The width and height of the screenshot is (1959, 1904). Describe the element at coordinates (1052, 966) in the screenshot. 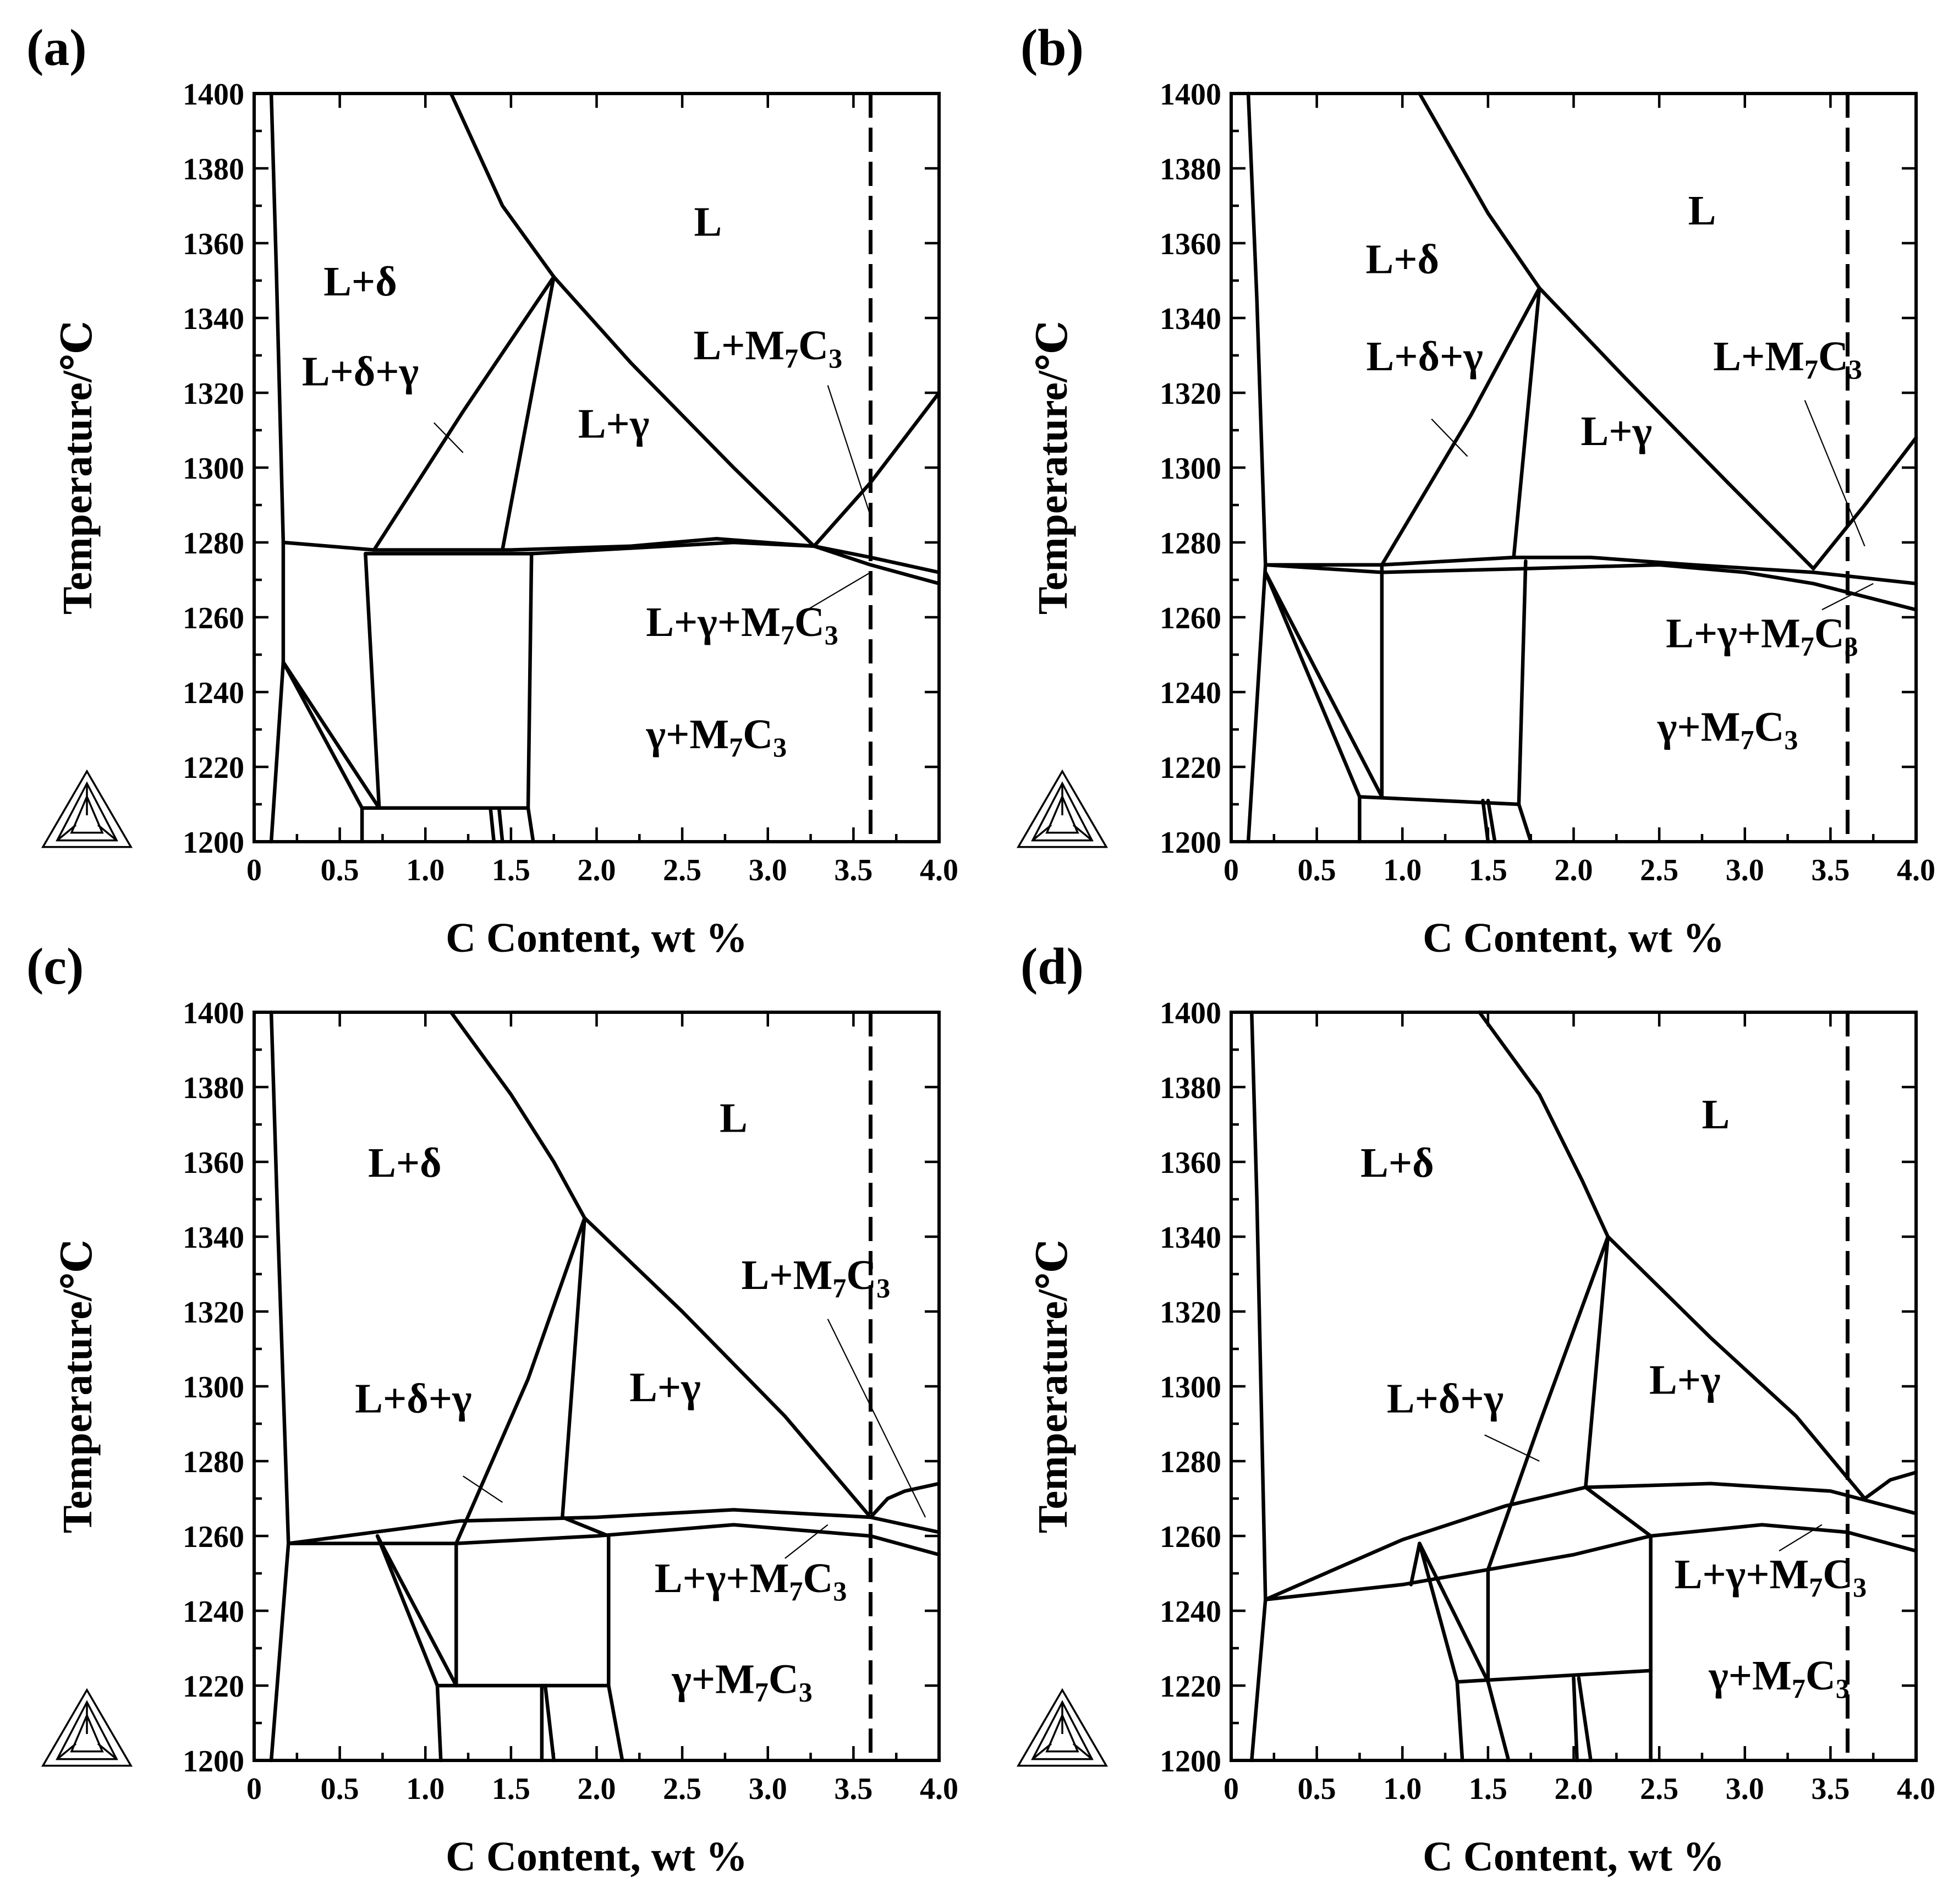

I see `panel-tag: (d)` at that location.